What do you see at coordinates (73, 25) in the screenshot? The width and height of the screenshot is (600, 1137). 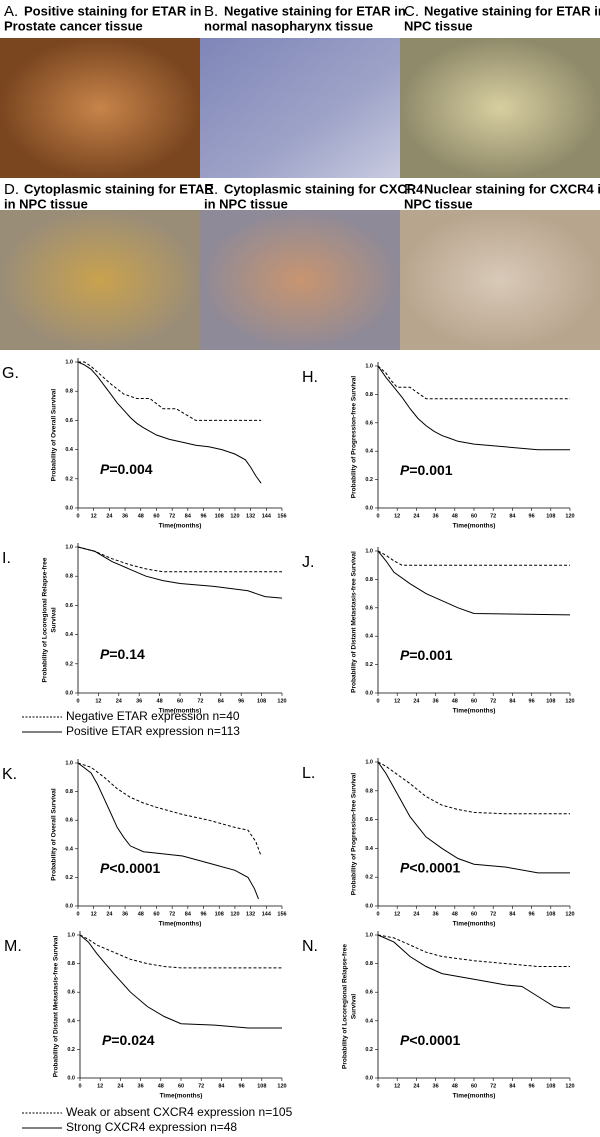 I see `panel-caption: Prostate cancer tissue` at bounding box center [73, 25].